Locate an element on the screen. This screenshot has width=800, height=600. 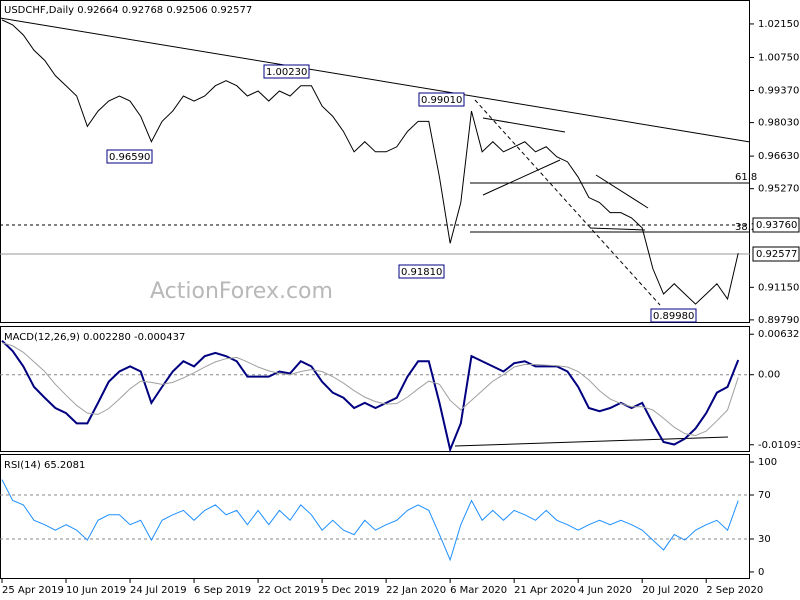
y-tick-label: 0.98030 is located at coordinates (778, 123).